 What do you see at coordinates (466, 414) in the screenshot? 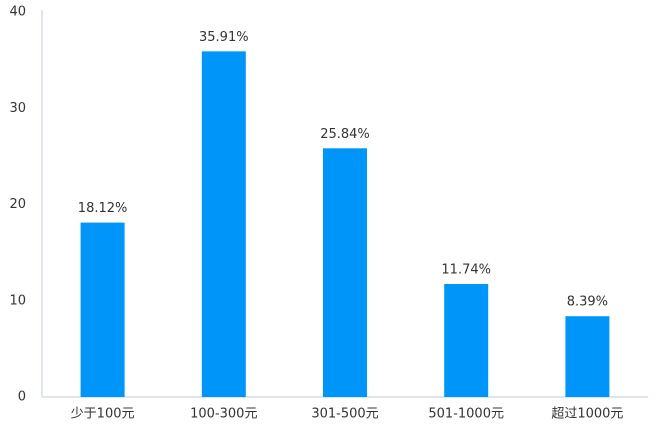
I see `x-tick-label: 501-1000元` at bounding box center [466, 414].